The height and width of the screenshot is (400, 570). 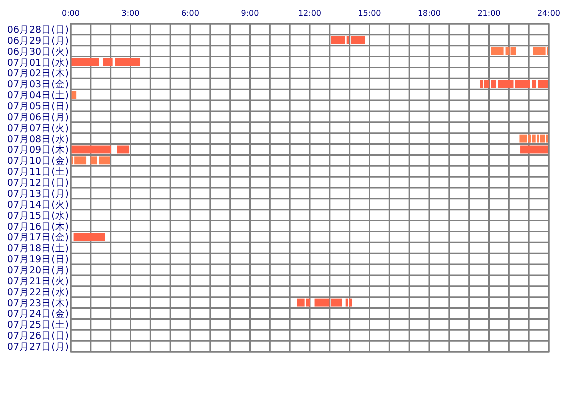 What do you see at coordinates (38, 172) in the screenshot?
I see `y-tick-label: 07月11日(土)` at bounding box center [38, 172].